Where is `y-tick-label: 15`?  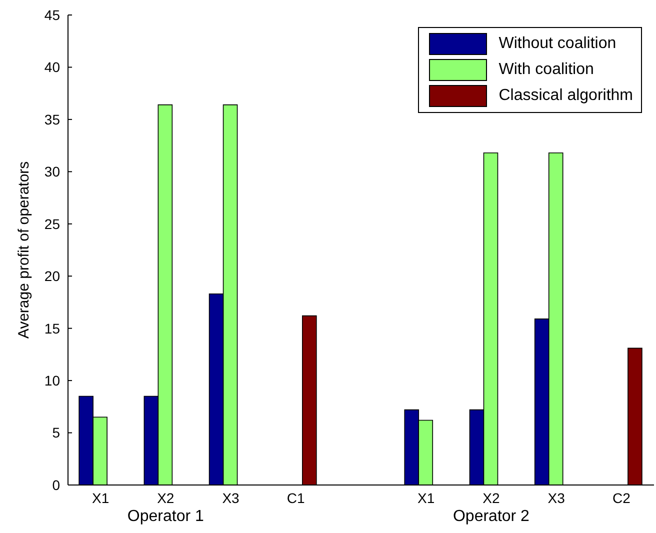 y-tick-label: 15 is located at coordinates (52, 328).